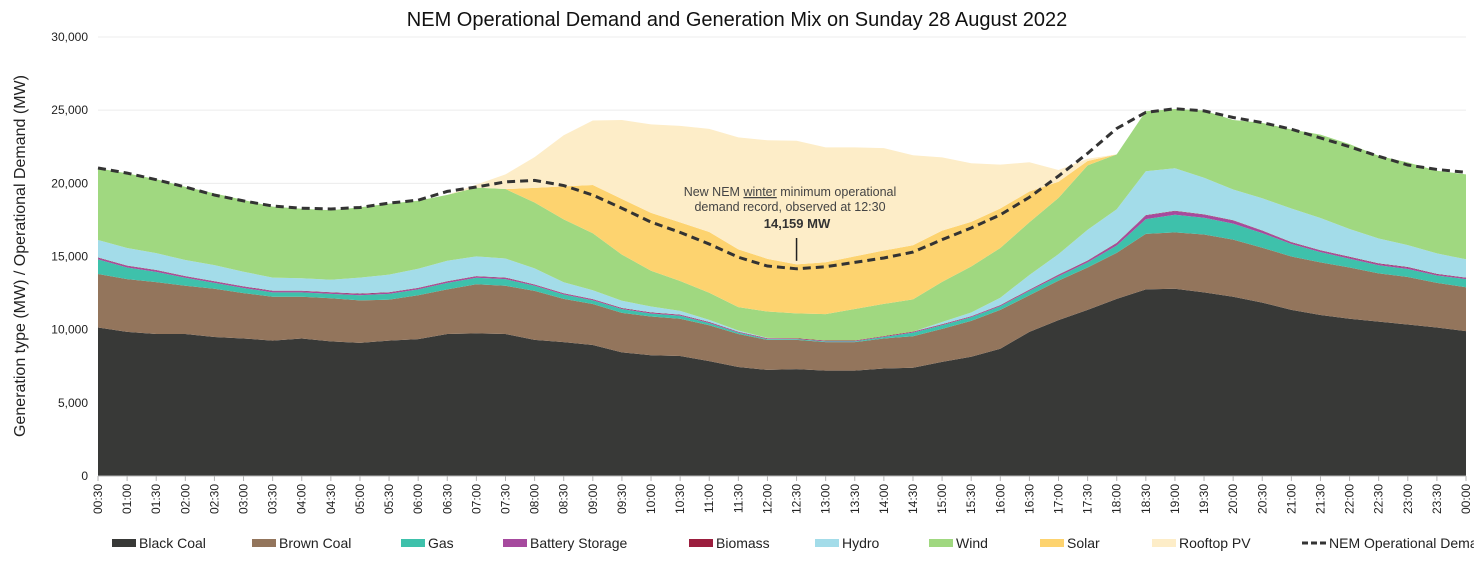 This screenshot has width=1474, height=564. I want to click on x-tick-label: 18:00, so click(1117, 499).